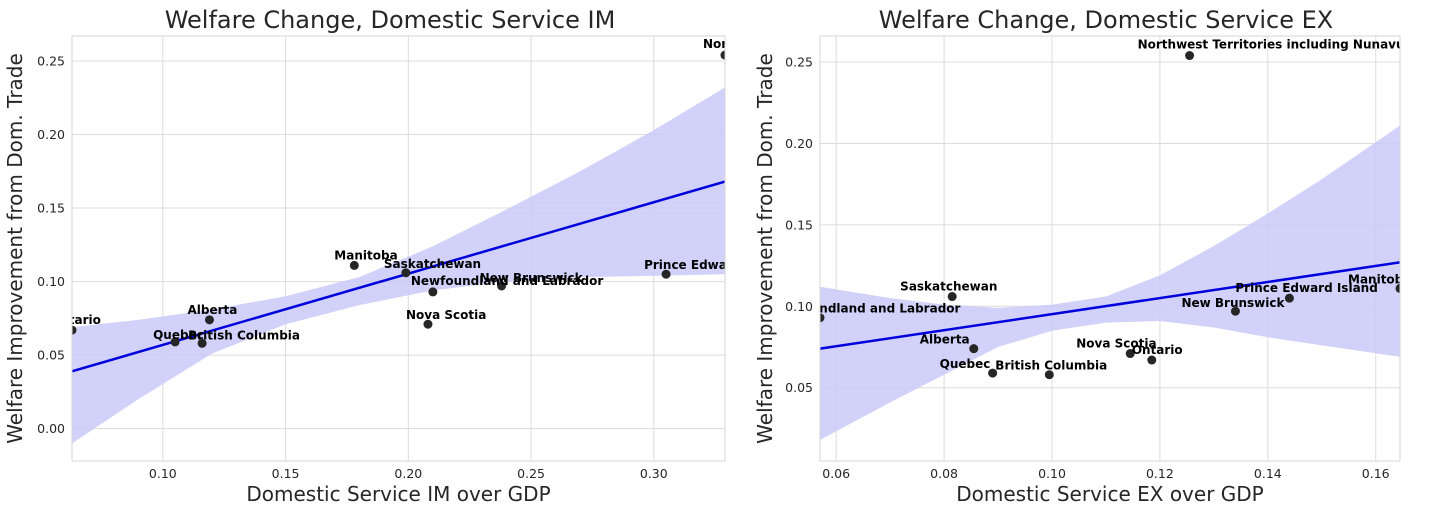 This screenshot has height=512, width=1450. What do you see at coordinates (163, 473) in the screenshot?
I see `x-tick-label-0: 0.10` at bounding box center [163, 473].